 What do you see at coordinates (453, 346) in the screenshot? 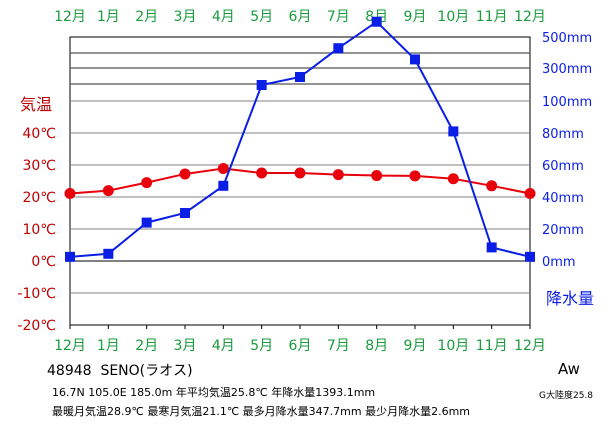
I see `month-label-bottom: 10月` at bounding box center [453, 346].